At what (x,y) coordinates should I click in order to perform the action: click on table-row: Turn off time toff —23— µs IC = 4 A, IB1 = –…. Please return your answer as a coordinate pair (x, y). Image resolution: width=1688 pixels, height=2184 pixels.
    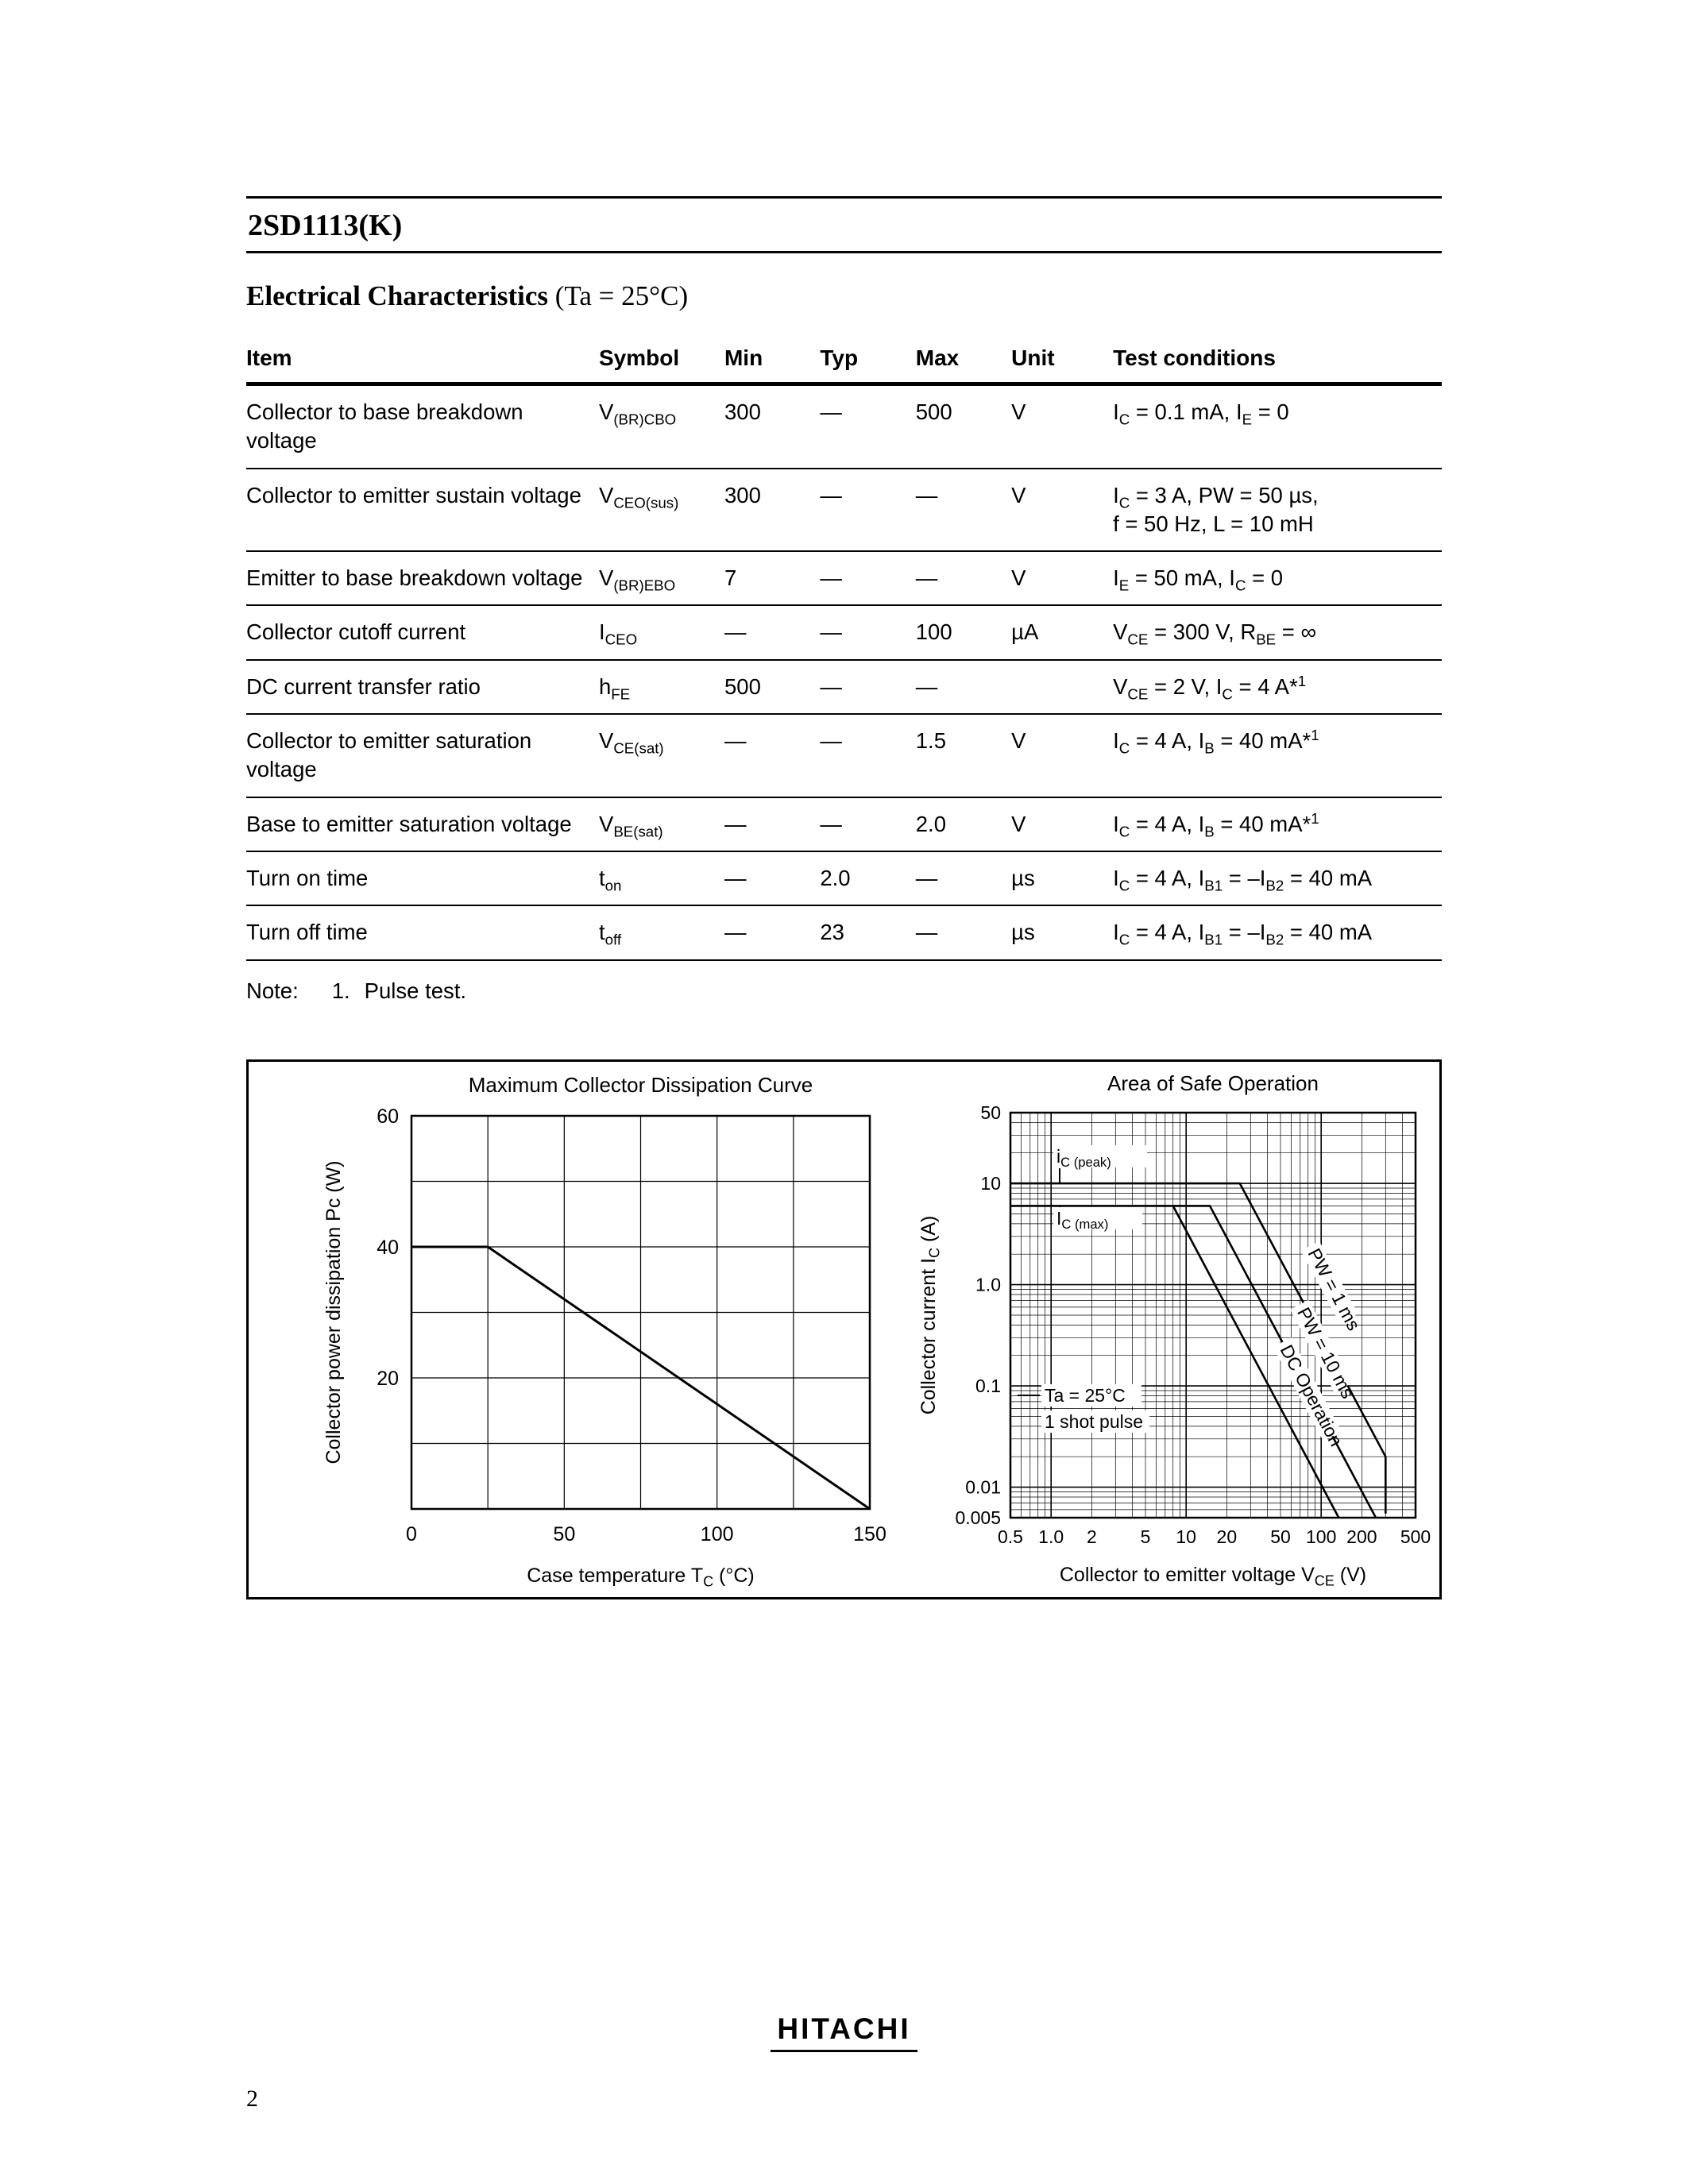
    Looking at the image, I should click on (844, 933).